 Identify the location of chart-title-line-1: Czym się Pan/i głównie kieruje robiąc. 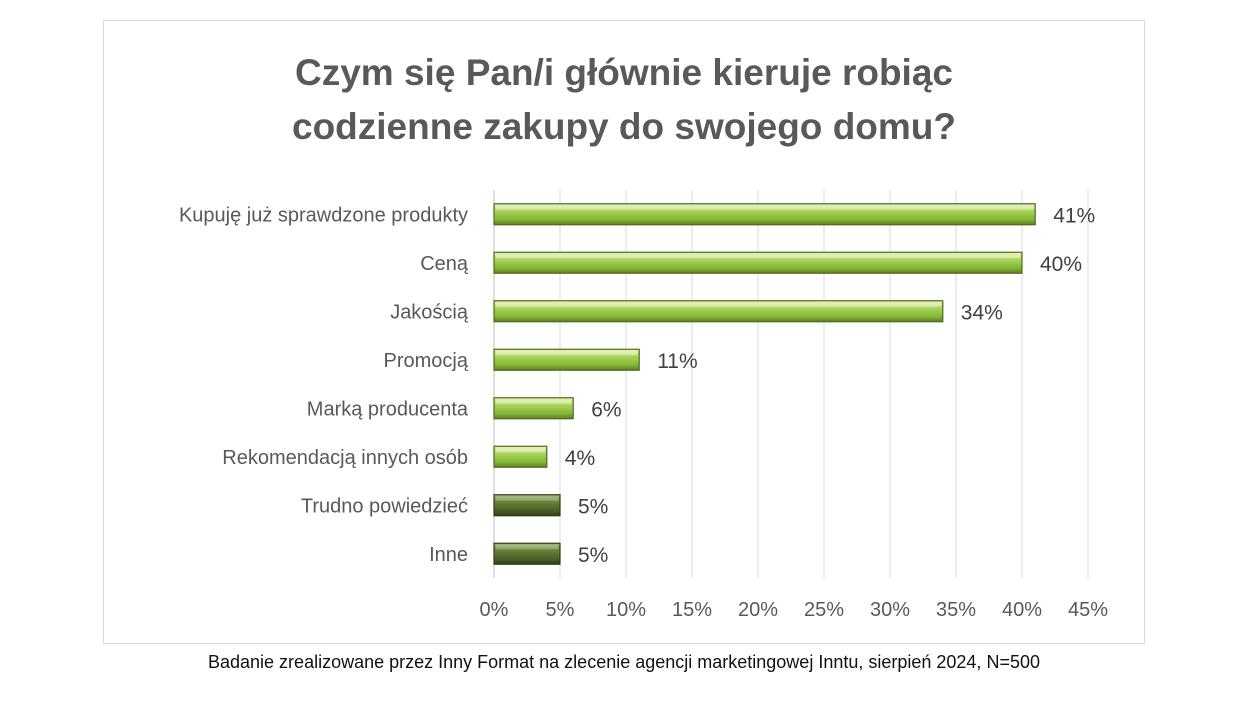
(624, 72).